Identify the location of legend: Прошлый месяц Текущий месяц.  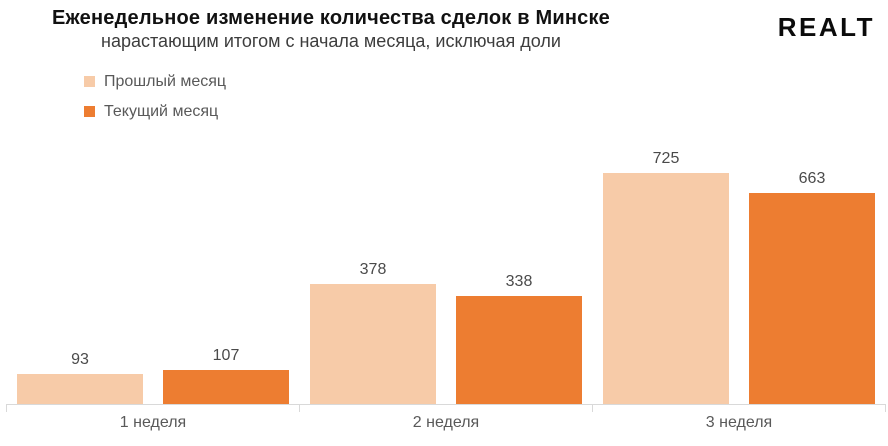
(155, 101).